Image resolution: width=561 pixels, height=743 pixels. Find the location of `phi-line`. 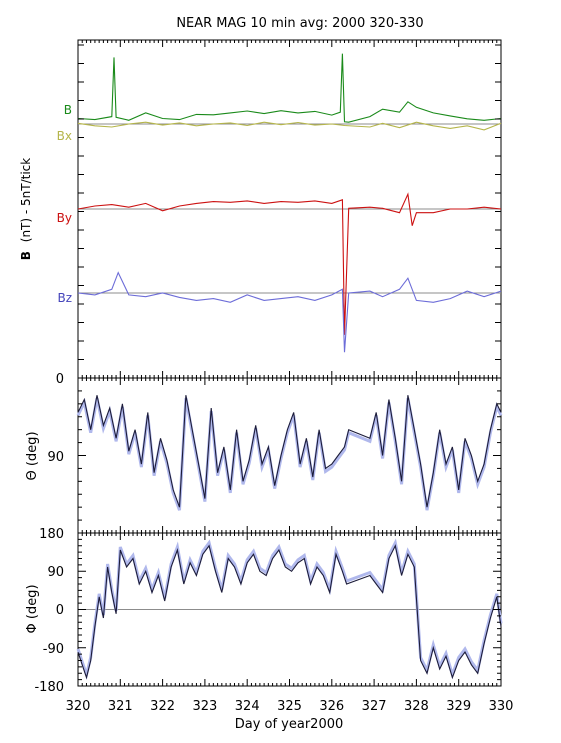

phi-line is located at coordinates (289, 612).